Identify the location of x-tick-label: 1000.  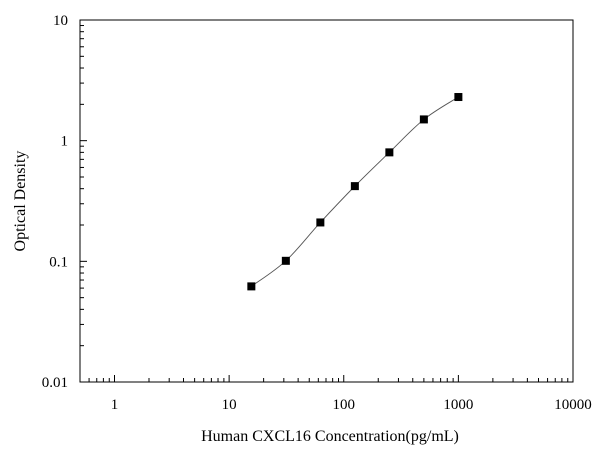
(458, 405).